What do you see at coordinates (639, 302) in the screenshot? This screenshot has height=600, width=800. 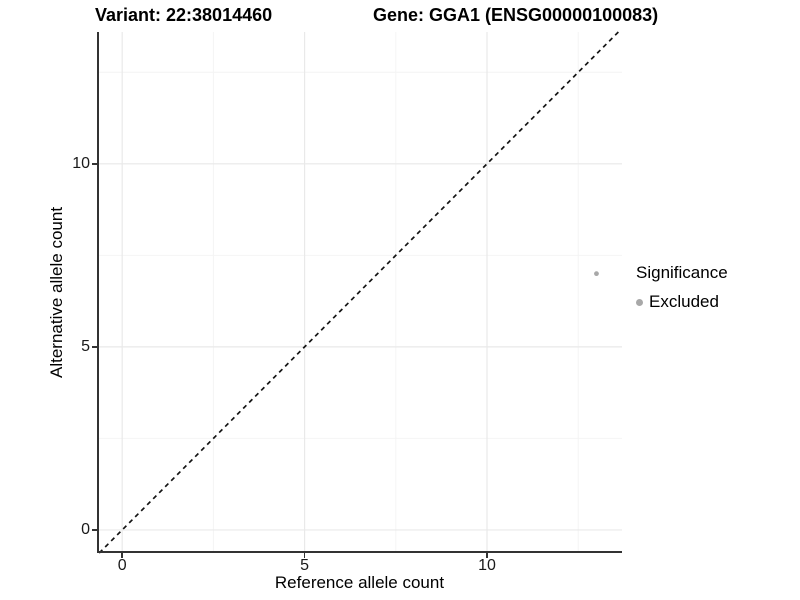 I see `legend-key-dot-icon` at bounding box center [639, 302].